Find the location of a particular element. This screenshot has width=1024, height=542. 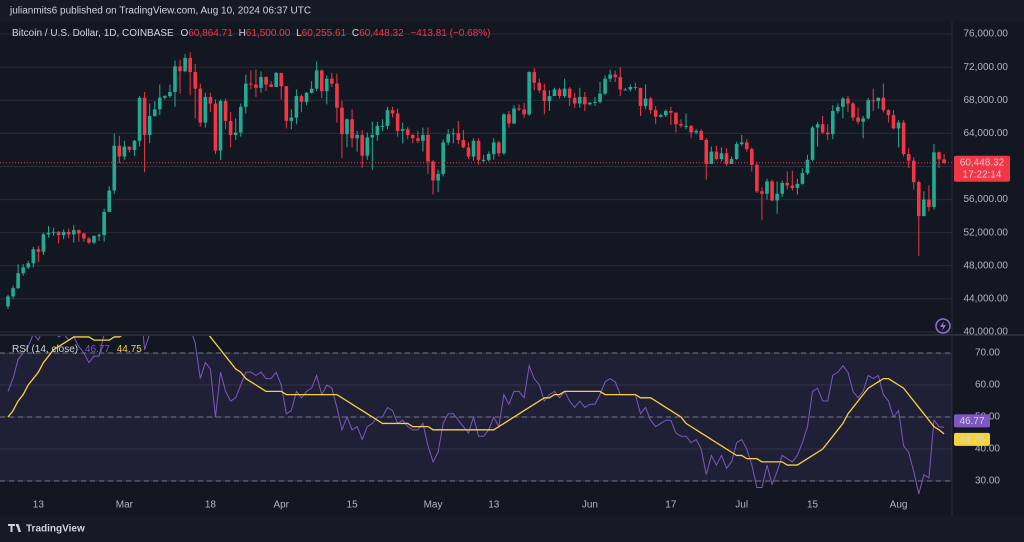

legend-value: 60,864.71 is located at coordinates (210, 33).